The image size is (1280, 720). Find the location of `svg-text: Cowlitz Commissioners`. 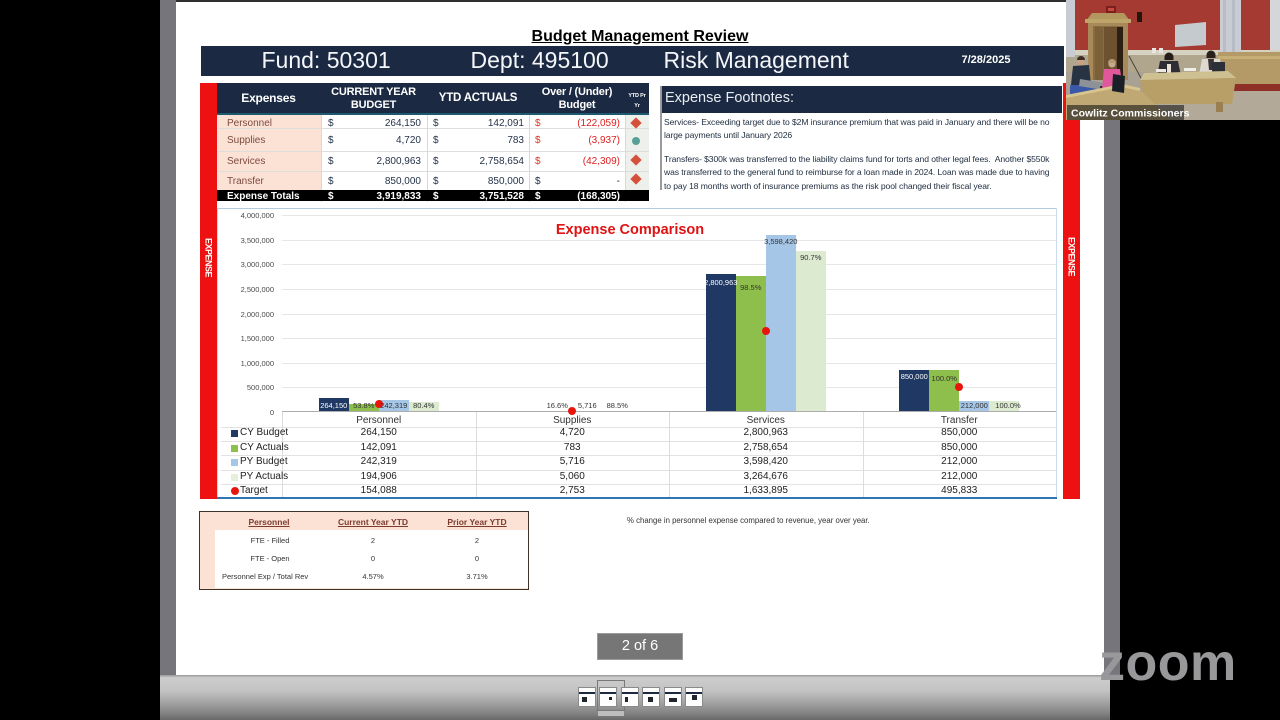

svg-text: Cowlitz Commissioners is located at coordinates (1130, 114).